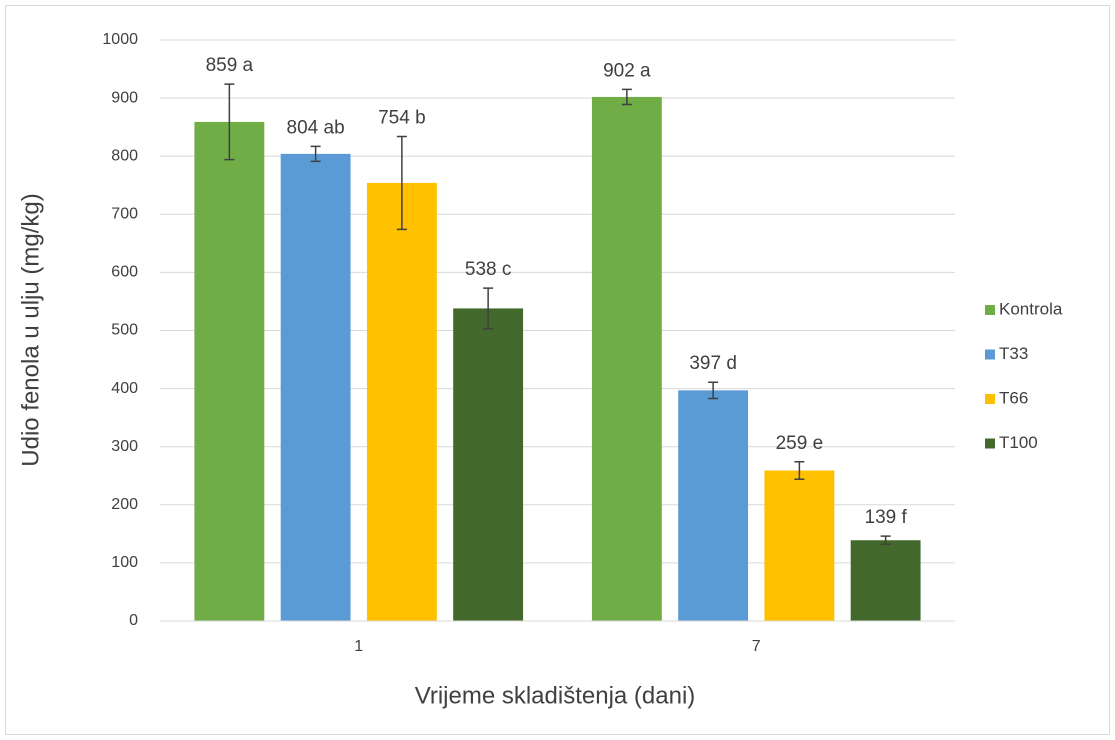  What do you see at coordinates (555, 695) in the screenshot?
I see `x-axis-title: Vrijeme skladištenja (dani)` at bounding box center [555, 695].